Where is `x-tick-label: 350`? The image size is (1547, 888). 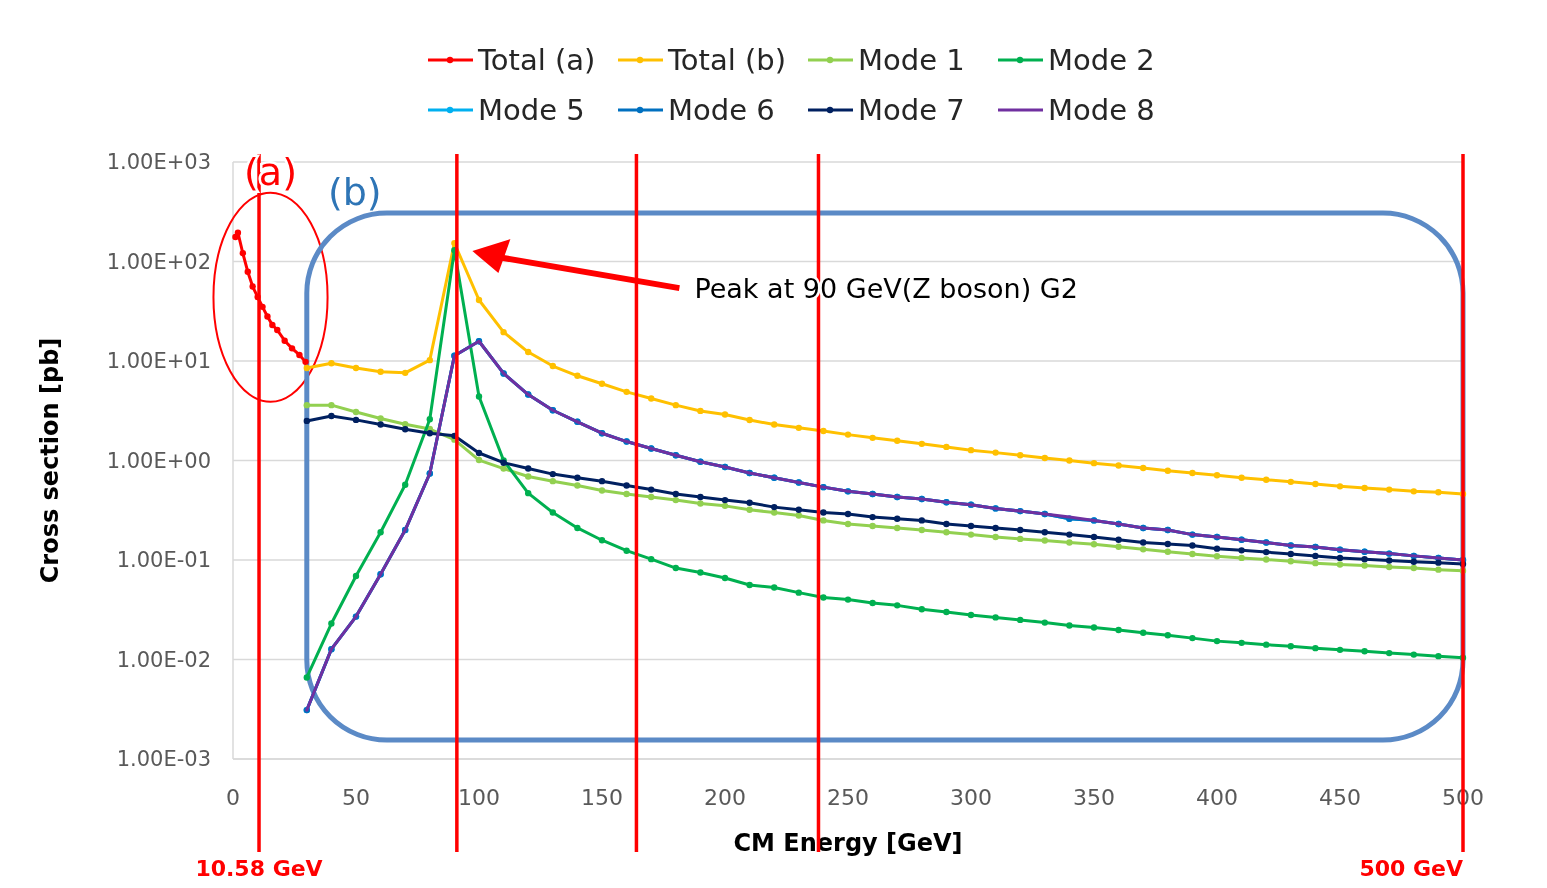
x-tick-label: 350 is located at coordinates (1094, 797).